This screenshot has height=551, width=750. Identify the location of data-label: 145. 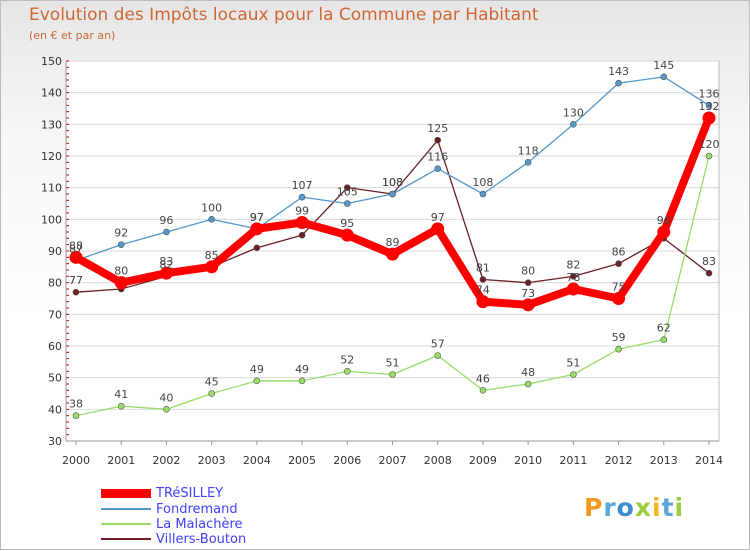
(663, 65).